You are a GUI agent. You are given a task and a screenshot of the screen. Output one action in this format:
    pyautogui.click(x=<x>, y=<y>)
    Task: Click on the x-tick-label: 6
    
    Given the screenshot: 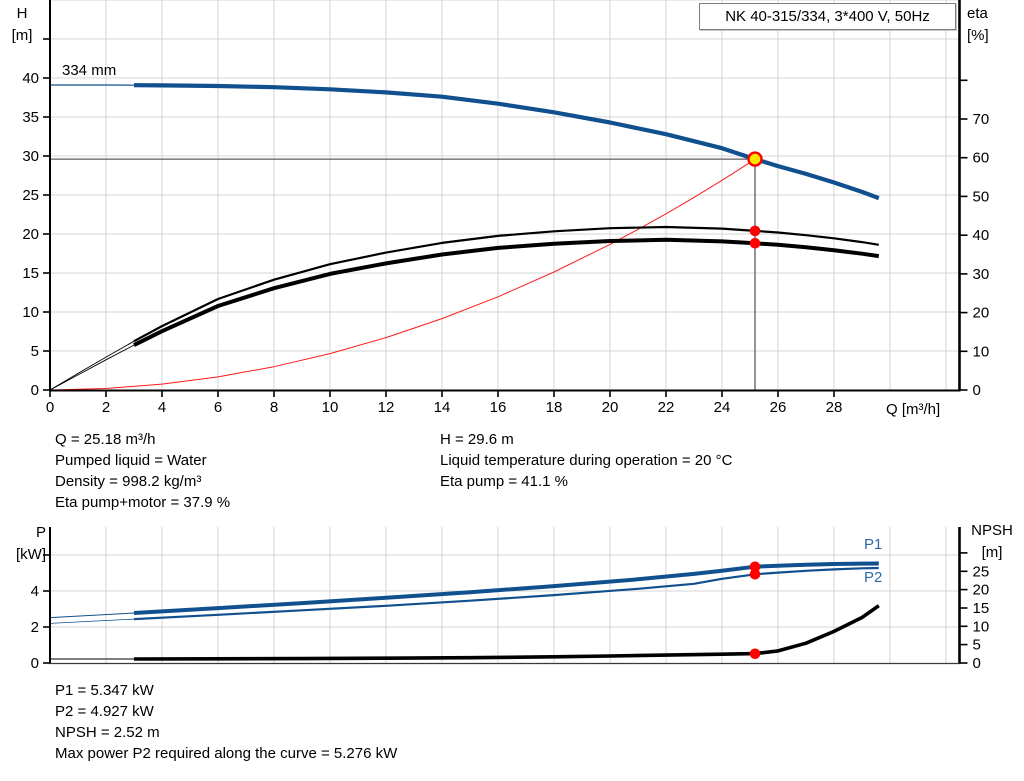 What is the action you would take?
    pyautogui.click(x=218, y=407)
    